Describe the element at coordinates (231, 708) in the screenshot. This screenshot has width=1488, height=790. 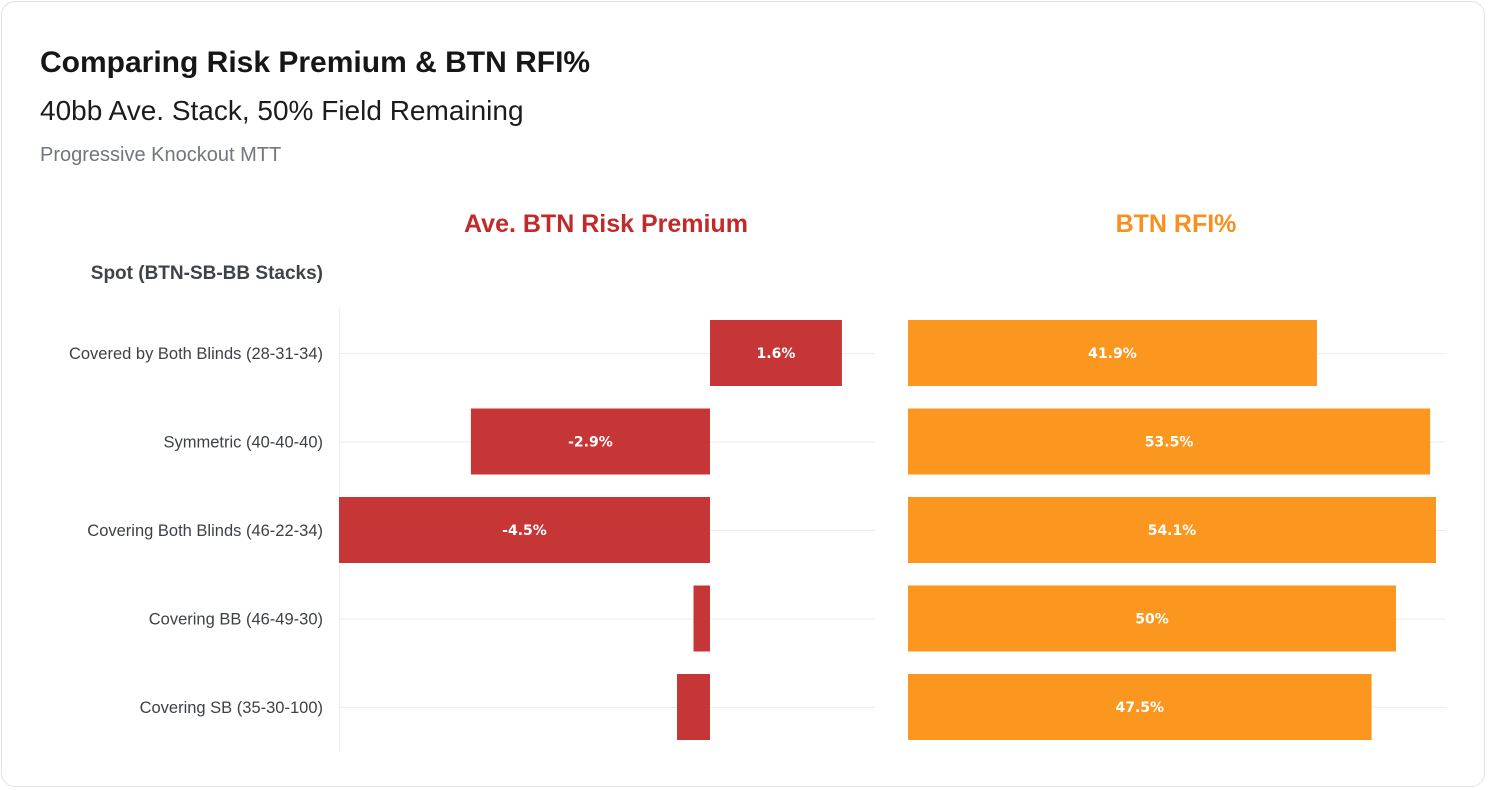
I see `category-label: Covering SB (35-30-100)` at that location.